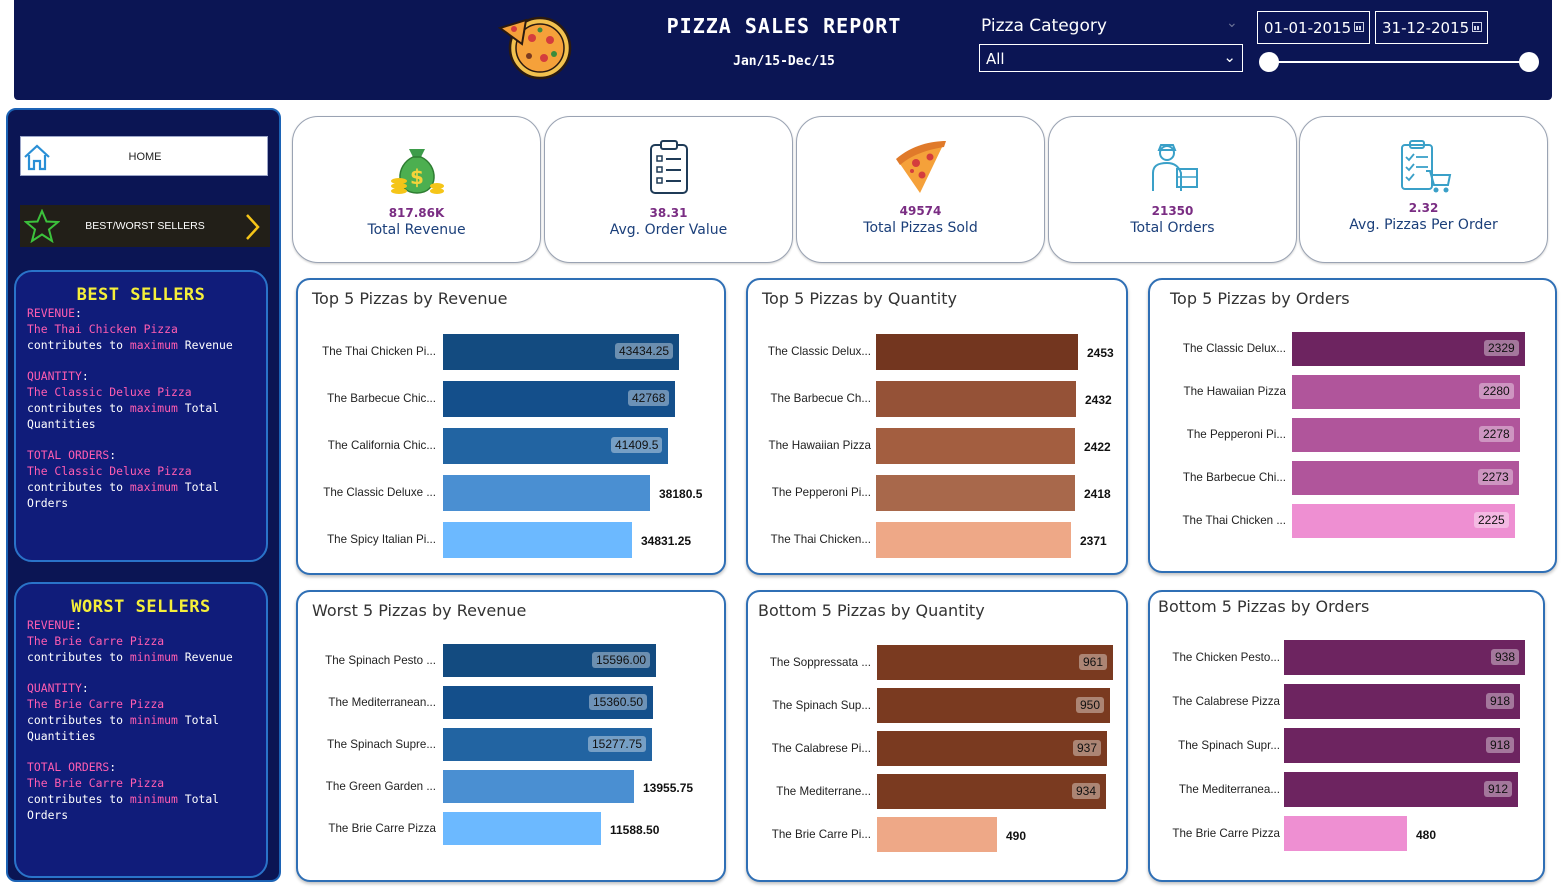 The width and height of the screenshot is (1564, 890). Describe the element at coordinates (1496, 391) in the screenshot. I see `bar-value-label: 2280` at that location.